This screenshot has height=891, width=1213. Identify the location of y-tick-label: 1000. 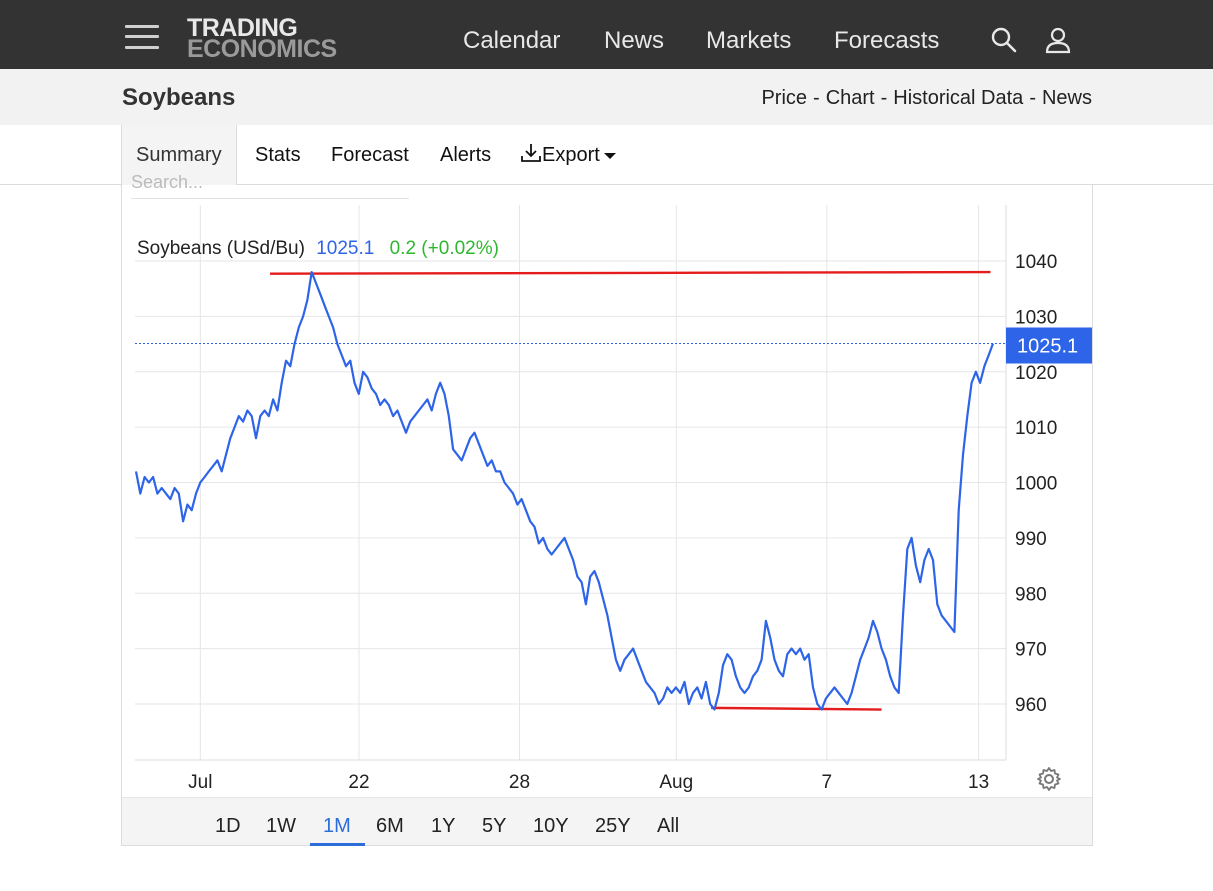
(1036, 484).